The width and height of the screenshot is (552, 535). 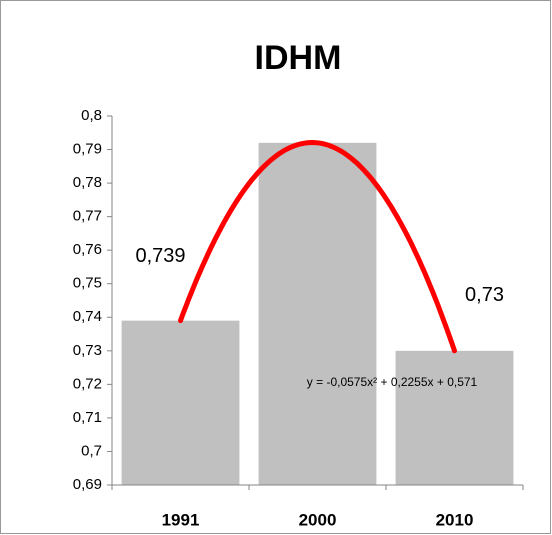 What do you see at coordinates (298, 58) in the screenshot?
I see `chart-title: IDHM` at bounding box center [298, 58].